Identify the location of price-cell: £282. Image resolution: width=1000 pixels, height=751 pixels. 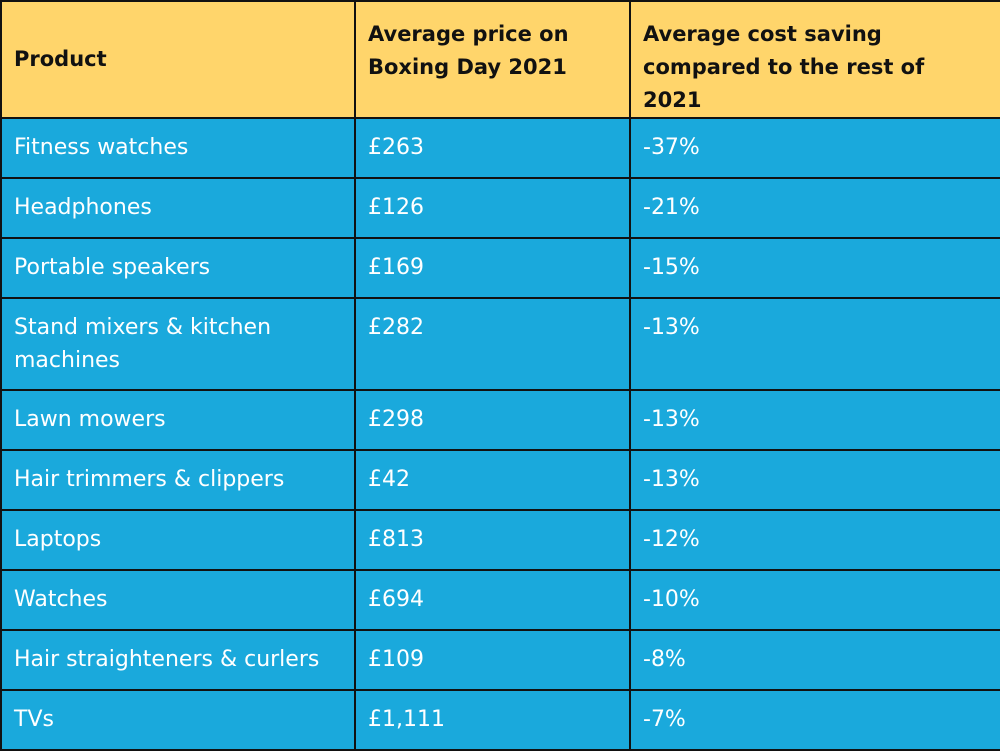
(492, 344).